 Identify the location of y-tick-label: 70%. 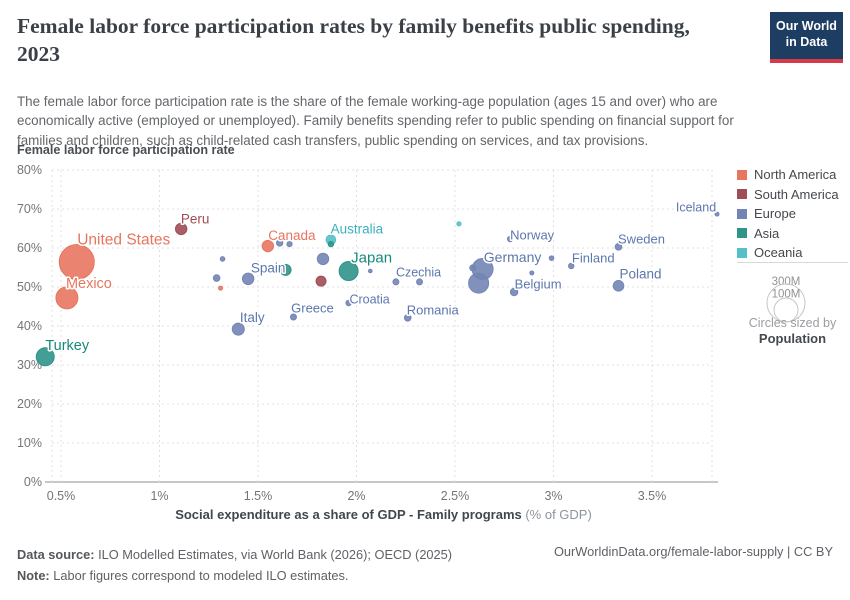
(29, 209).